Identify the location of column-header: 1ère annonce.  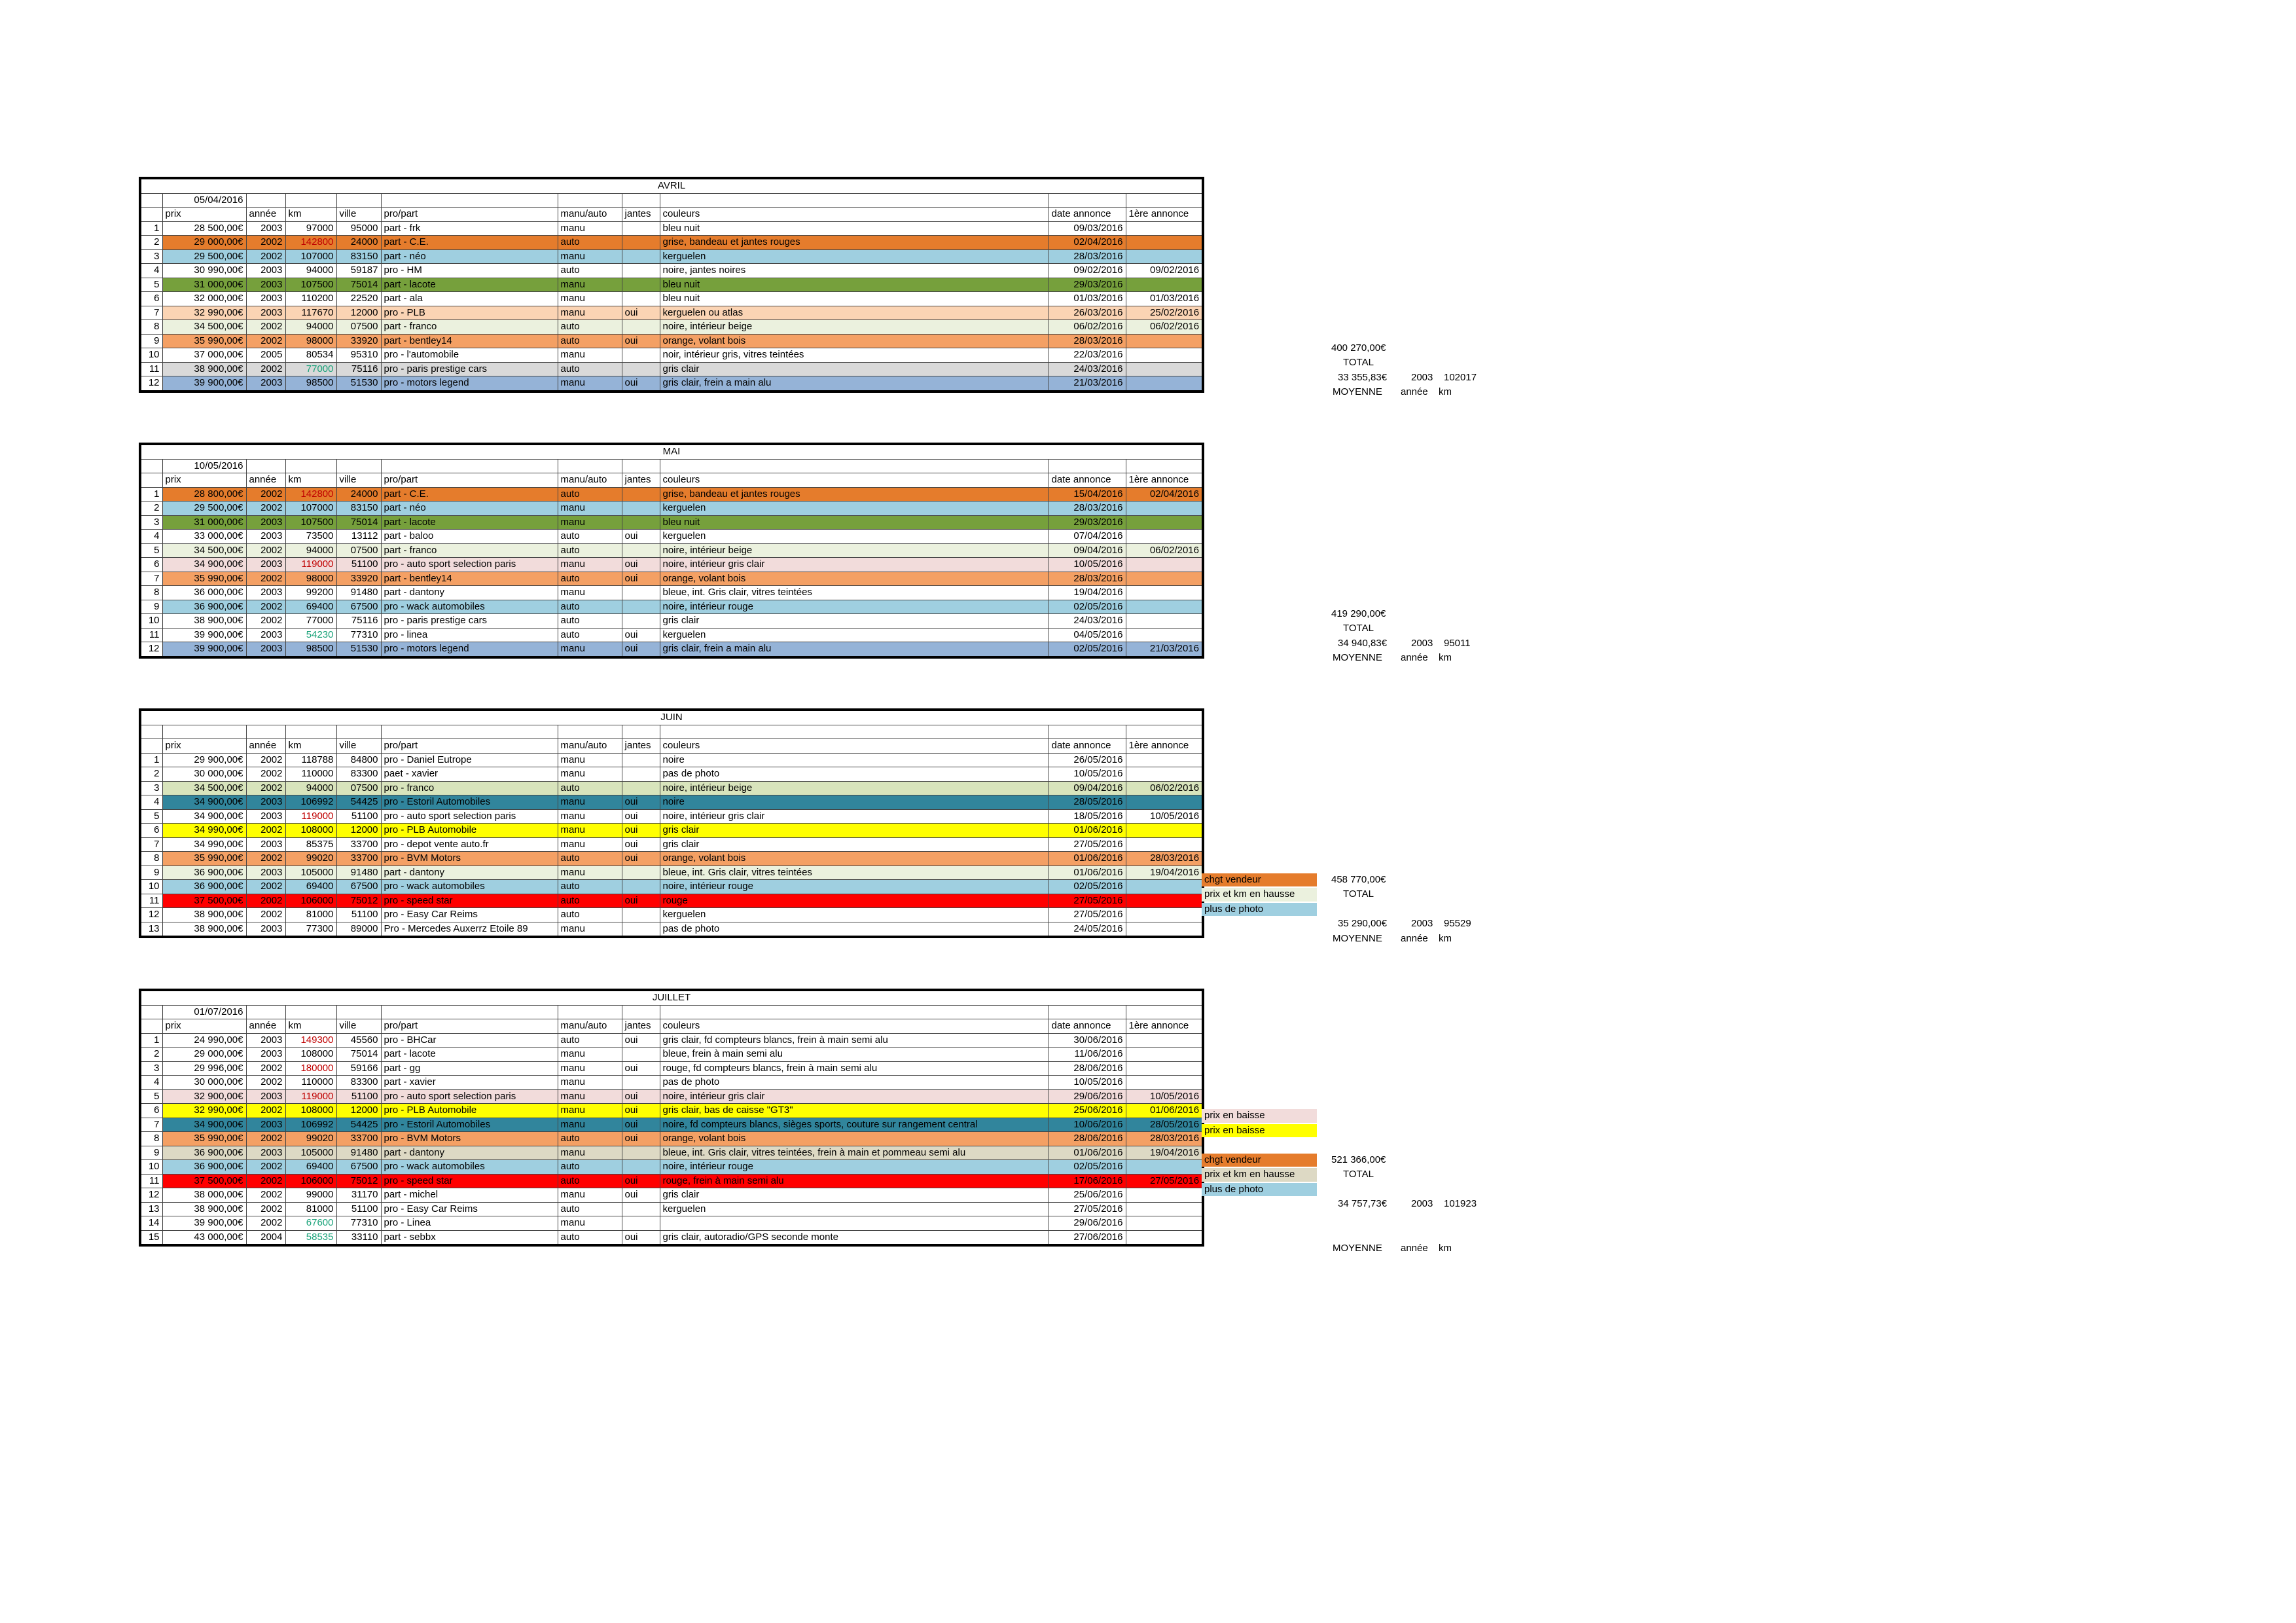
(1164, 746).